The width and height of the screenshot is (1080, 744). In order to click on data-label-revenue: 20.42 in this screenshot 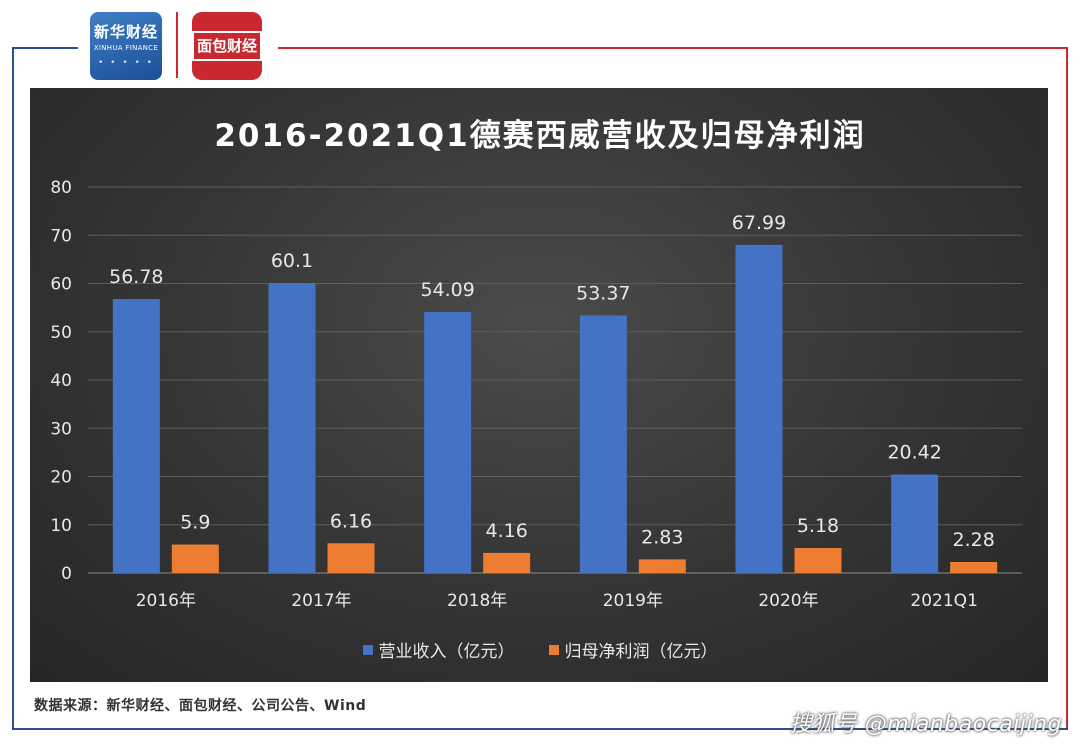, I will do `click(914, 452)`.